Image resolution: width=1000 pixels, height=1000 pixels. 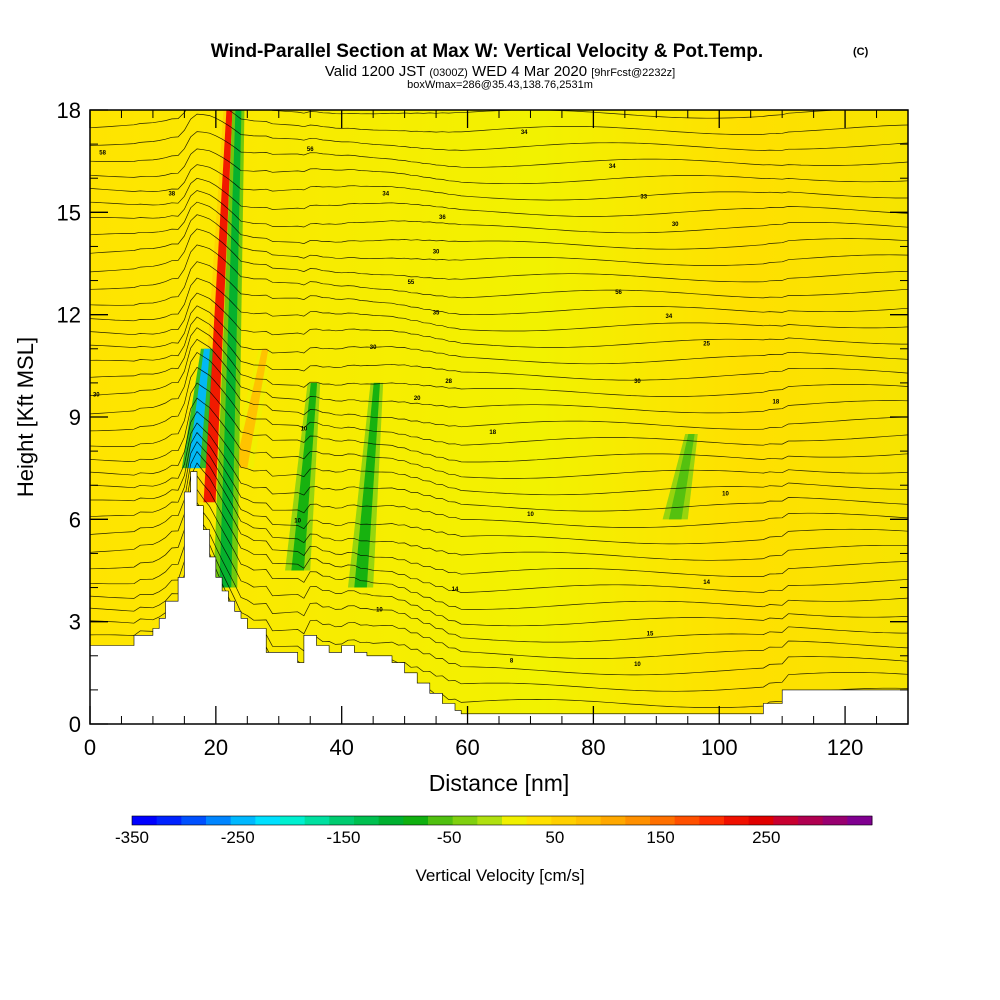 What do you see at coordinates (554, 837) in the screenshot?
I see `colorbar-tick-label: 50` at bounding box center [554, 837].